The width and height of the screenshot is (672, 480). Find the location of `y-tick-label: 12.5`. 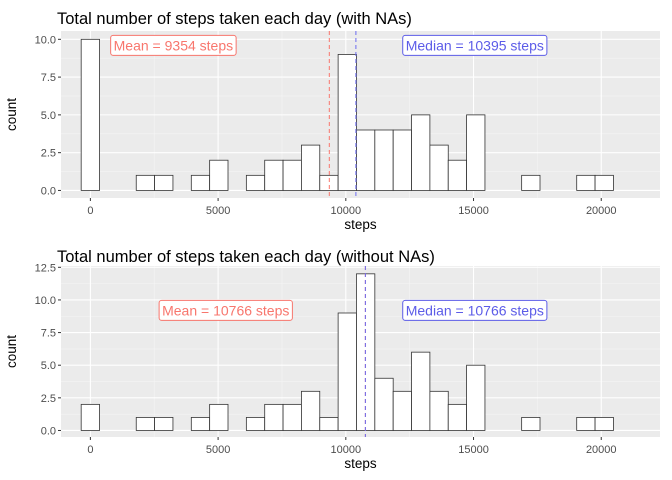

y-tick-label: 12.5 is located at coordinates (45, 268).